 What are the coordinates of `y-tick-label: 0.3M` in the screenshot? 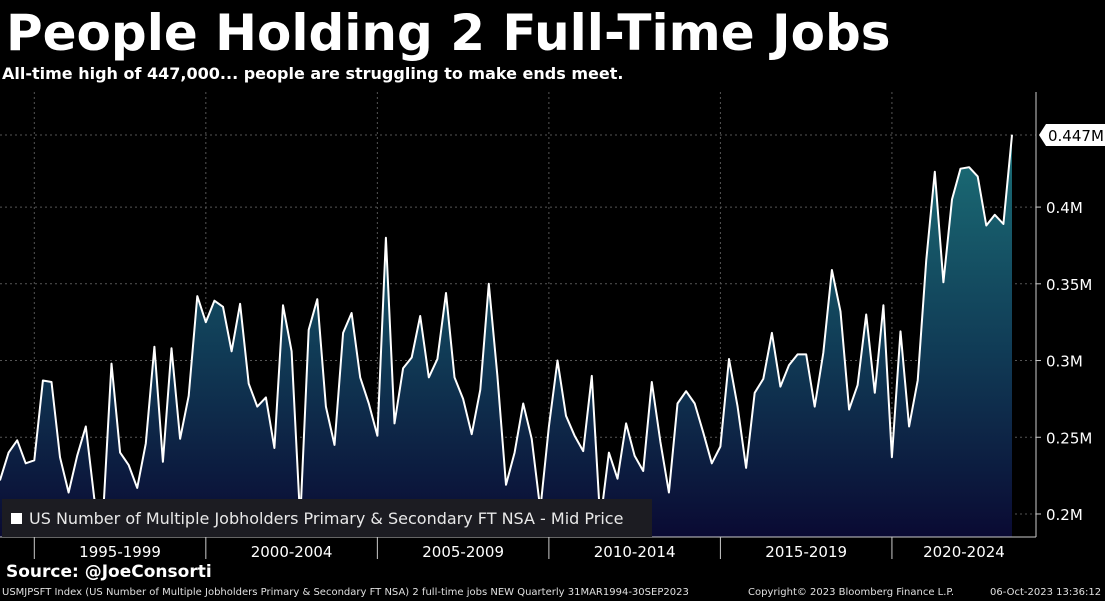 It's located at (1064, 362).